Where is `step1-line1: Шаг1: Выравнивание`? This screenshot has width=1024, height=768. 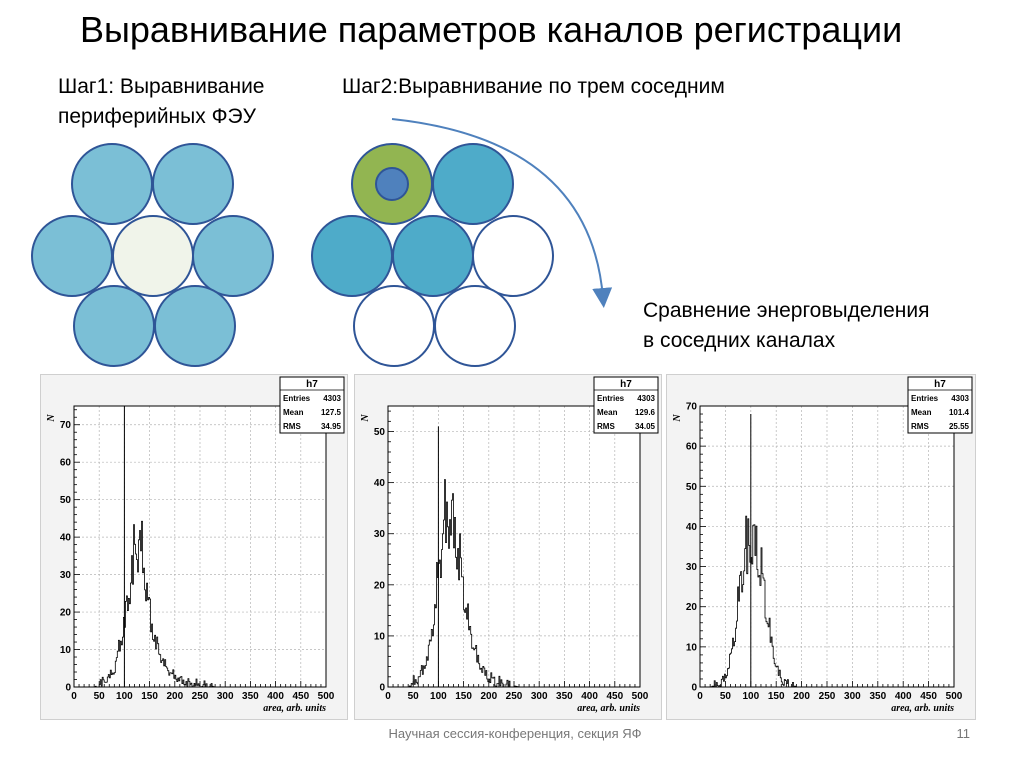 step1-line1: Шаг1: Выравнивание is located at coordinates (161, 86).